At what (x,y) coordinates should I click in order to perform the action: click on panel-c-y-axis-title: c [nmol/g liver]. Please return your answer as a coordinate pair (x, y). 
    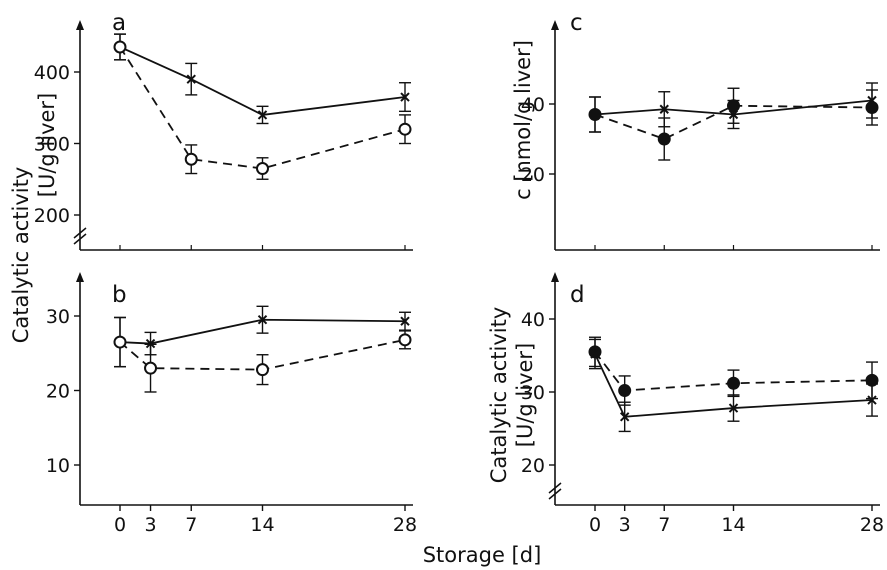
    Looking at the image, I should click on (523, 120).